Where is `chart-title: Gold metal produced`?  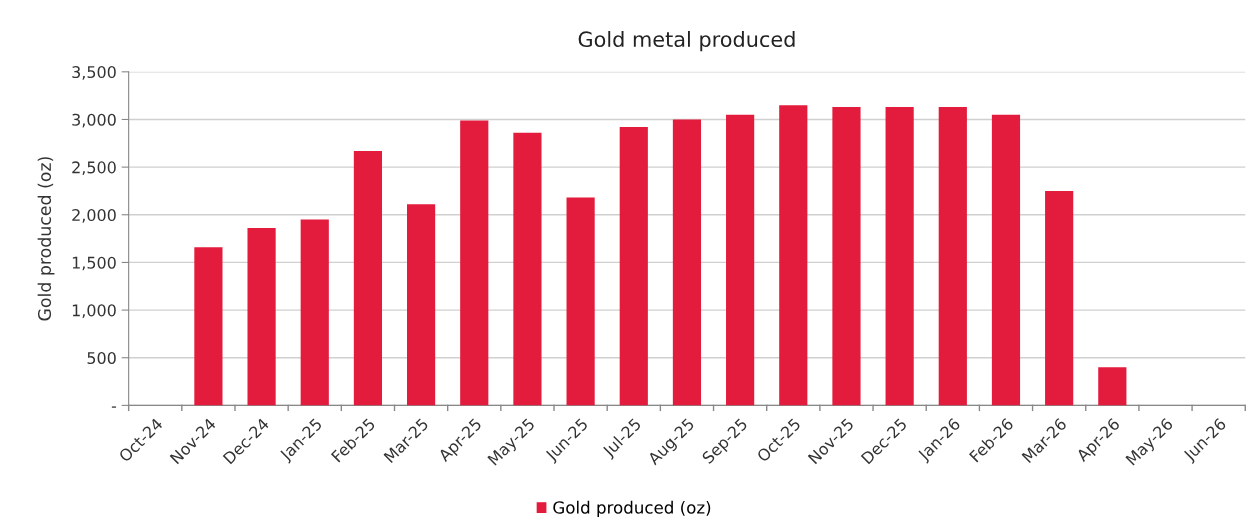 chart-title: Gold metal produced is located at coordinates (686, 41).